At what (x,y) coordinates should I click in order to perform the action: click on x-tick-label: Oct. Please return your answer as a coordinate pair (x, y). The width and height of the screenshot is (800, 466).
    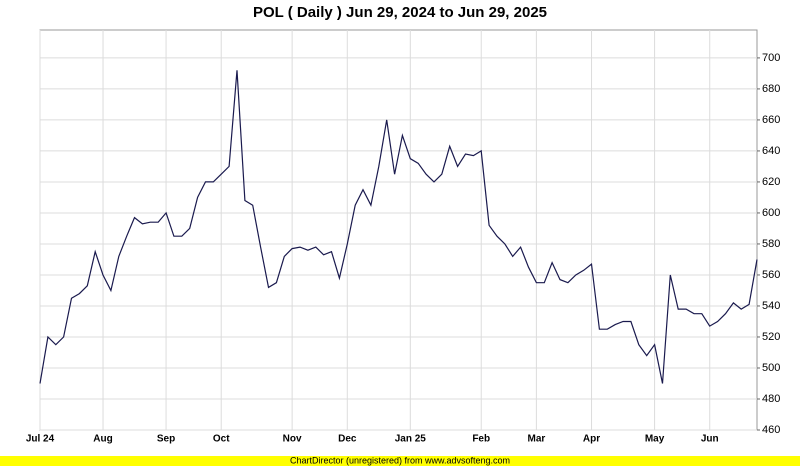
    Looking at the image, I should click on (221, 439).